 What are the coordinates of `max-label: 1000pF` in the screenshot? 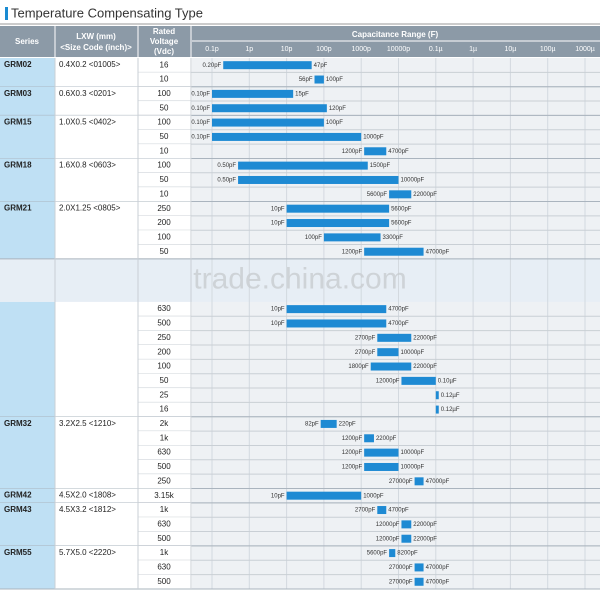 It's located at (373, 496).